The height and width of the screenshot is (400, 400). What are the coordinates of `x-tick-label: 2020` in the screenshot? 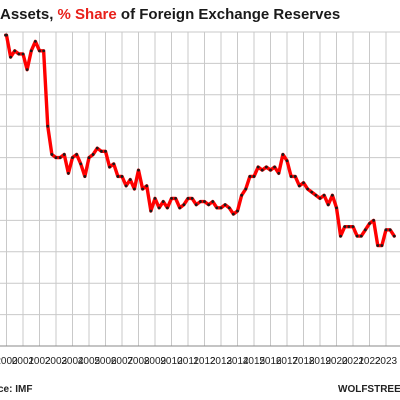 It's located at (336, 361).